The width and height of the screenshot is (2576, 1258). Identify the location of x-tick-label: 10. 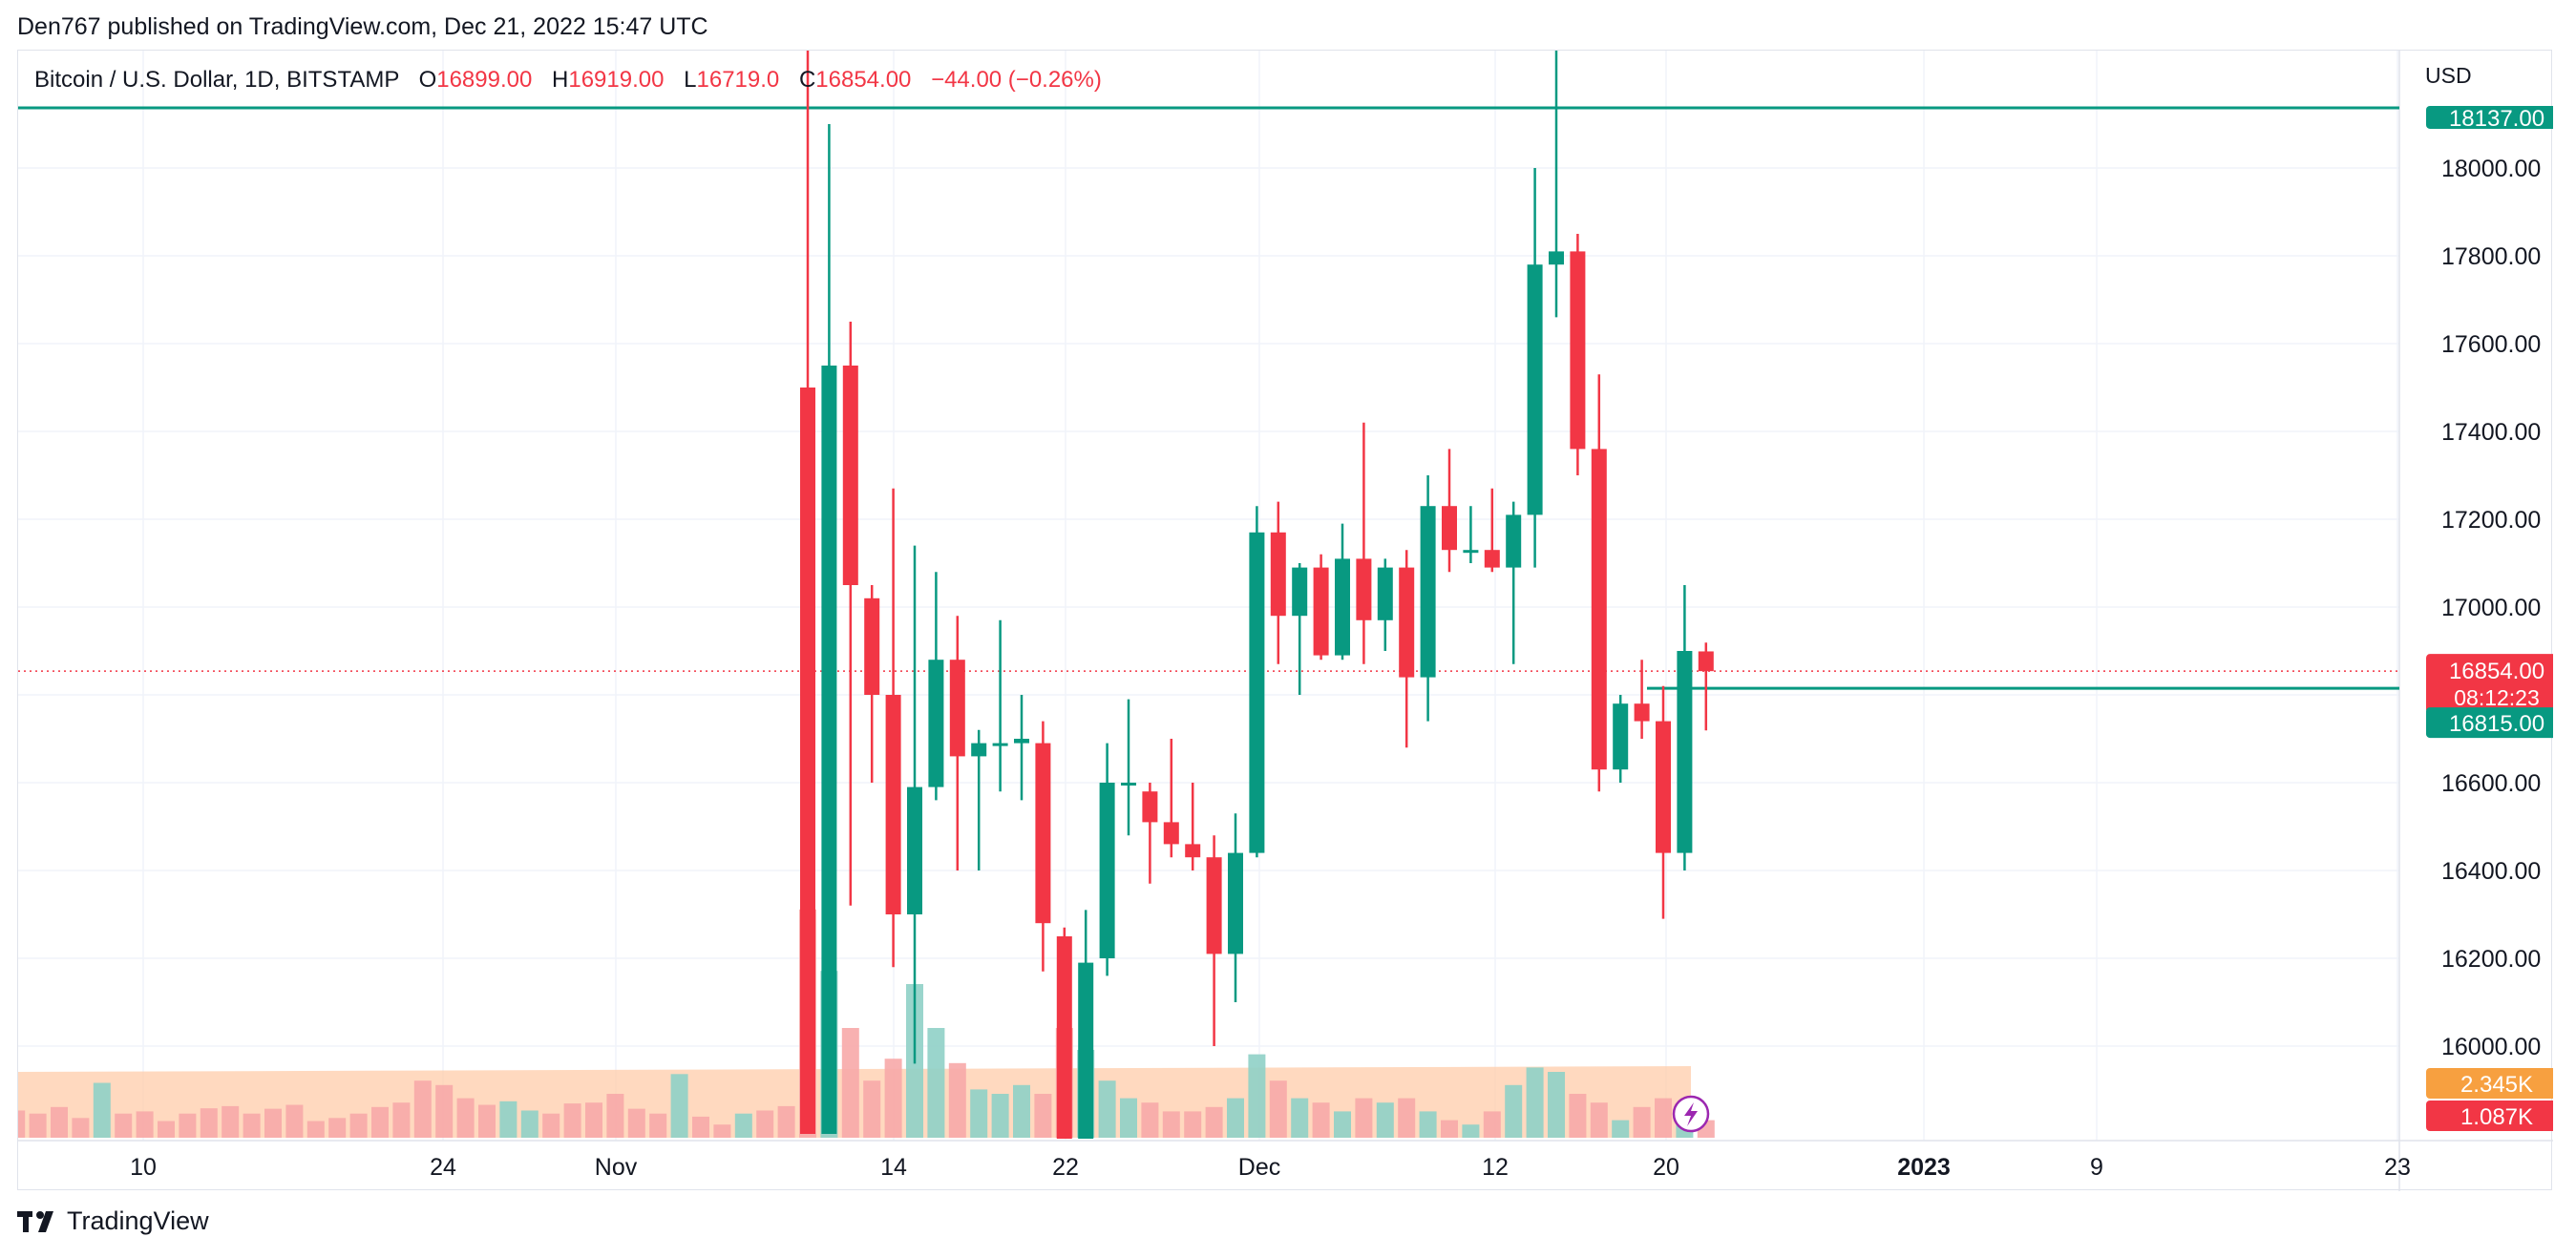
(143, 1167).